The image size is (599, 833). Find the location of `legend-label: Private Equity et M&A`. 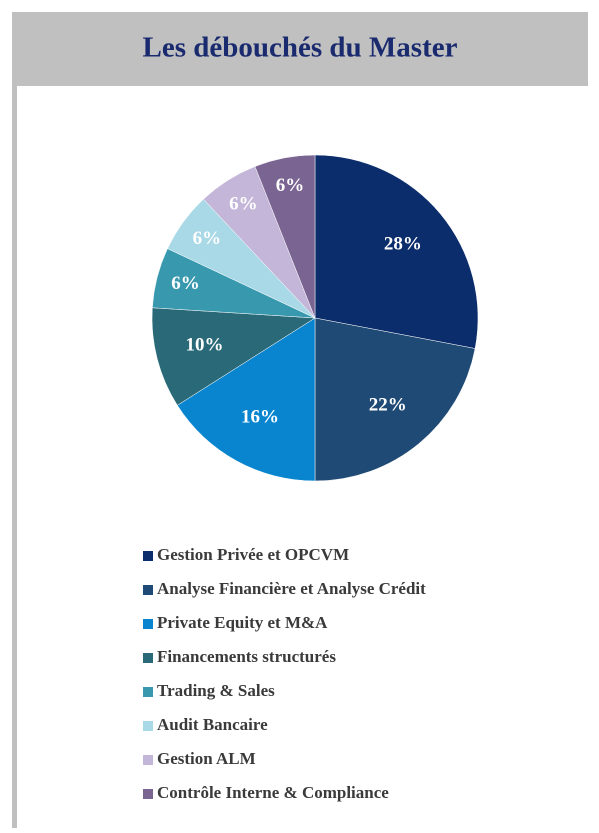

legend-label: Private Equity et M&A is located at coordinates (242, 622).